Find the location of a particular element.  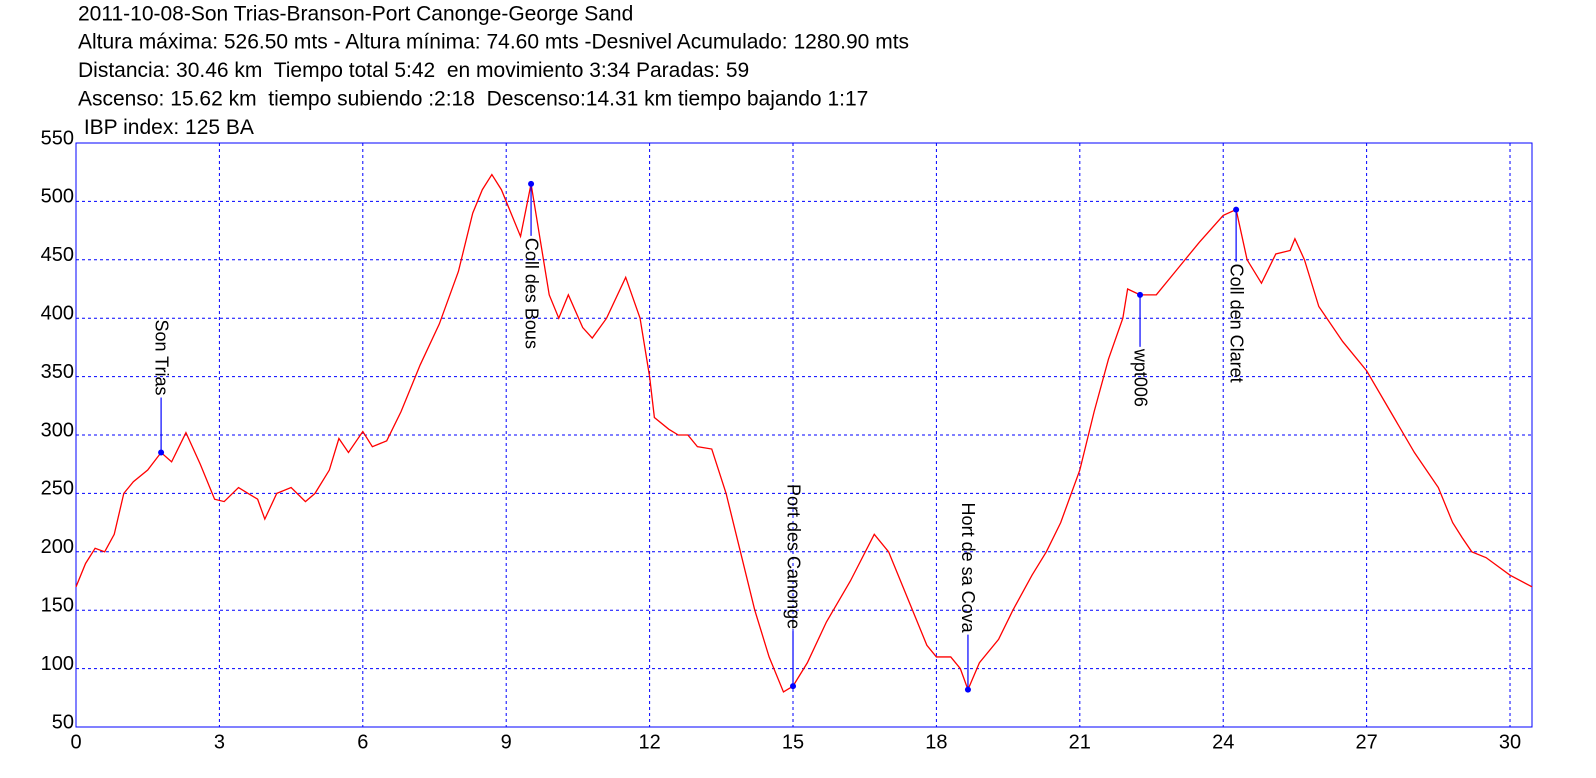

x-tick-label: 6 is located at coordinates (362, 742).